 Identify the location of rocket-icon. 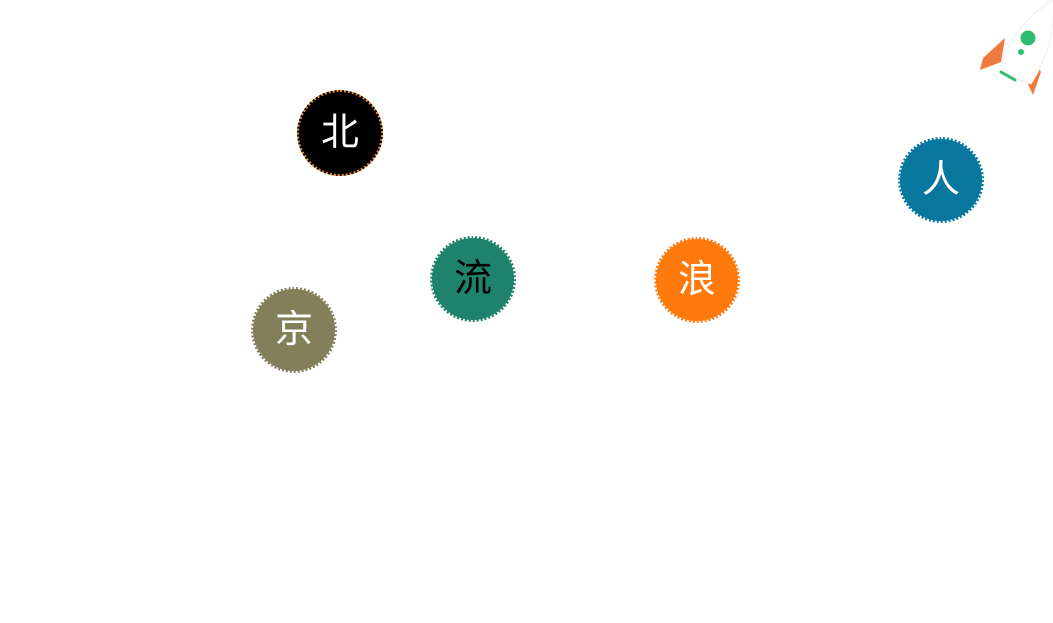
(1016, 47).